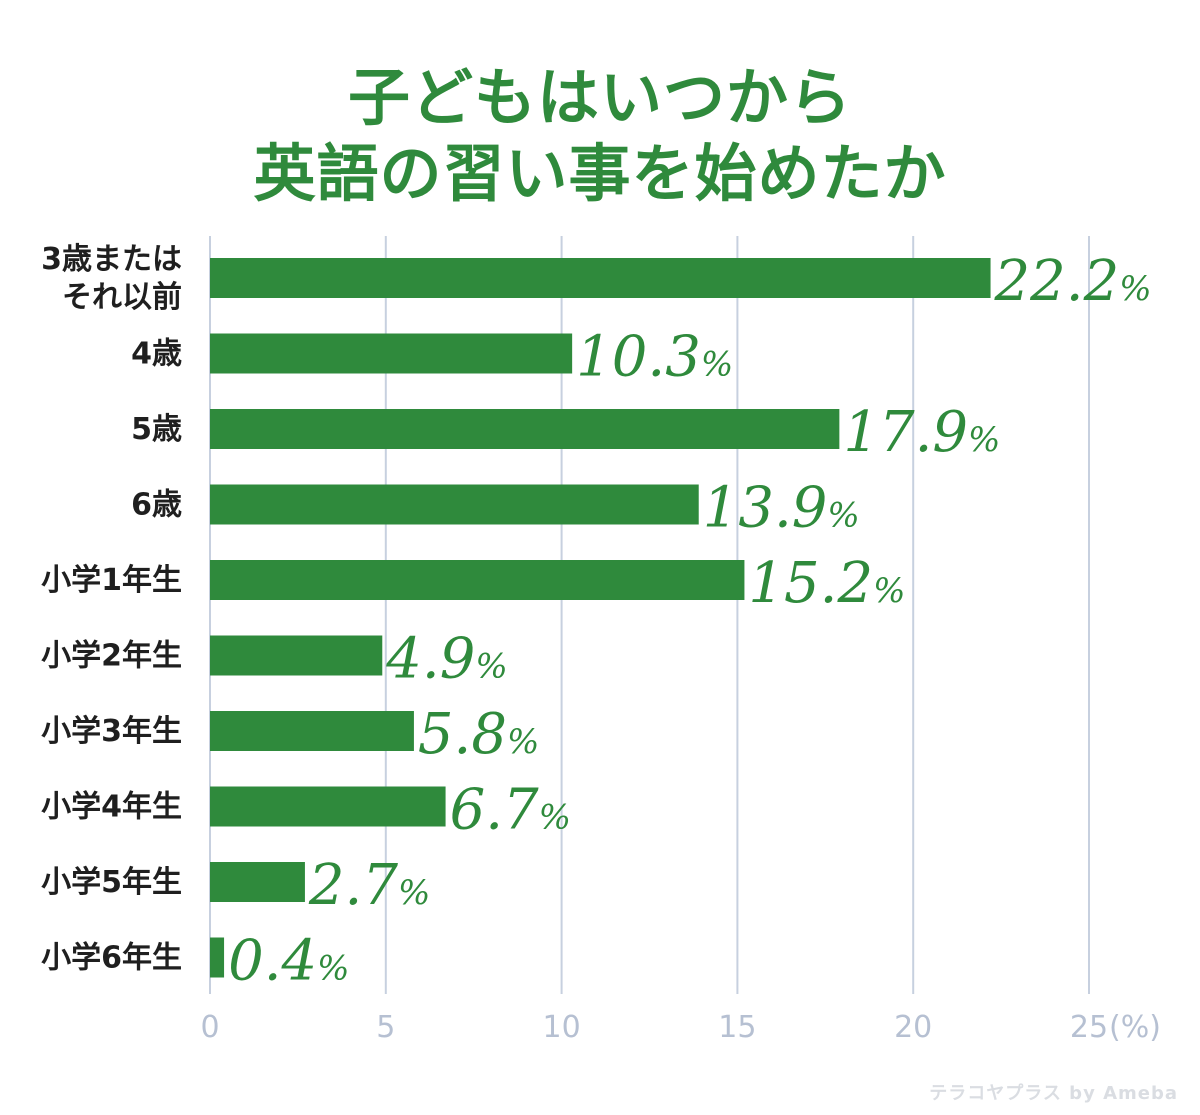 The height and width of the screenshot is (1115, 1200). I want to click on data-label: 2.7%, so click(369, 885).